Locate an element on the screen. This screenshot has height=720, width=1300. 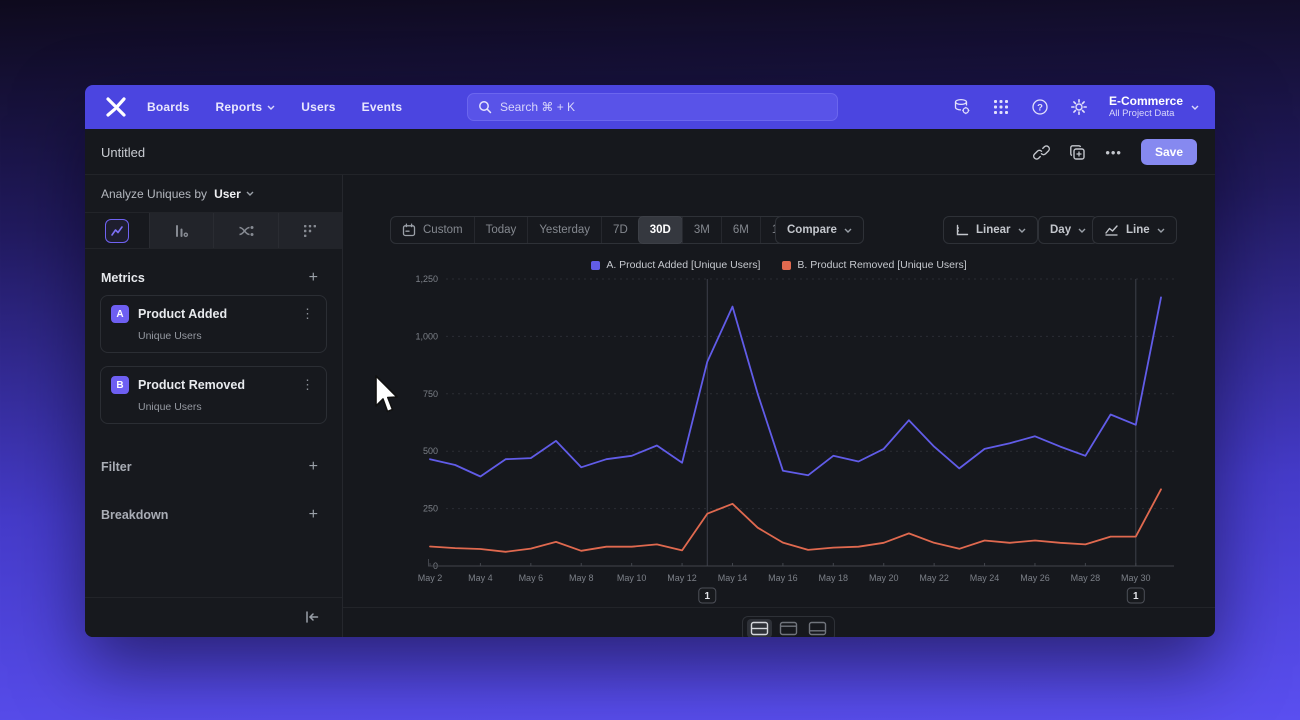
range-label: Today is located at coordinates (501, 230).